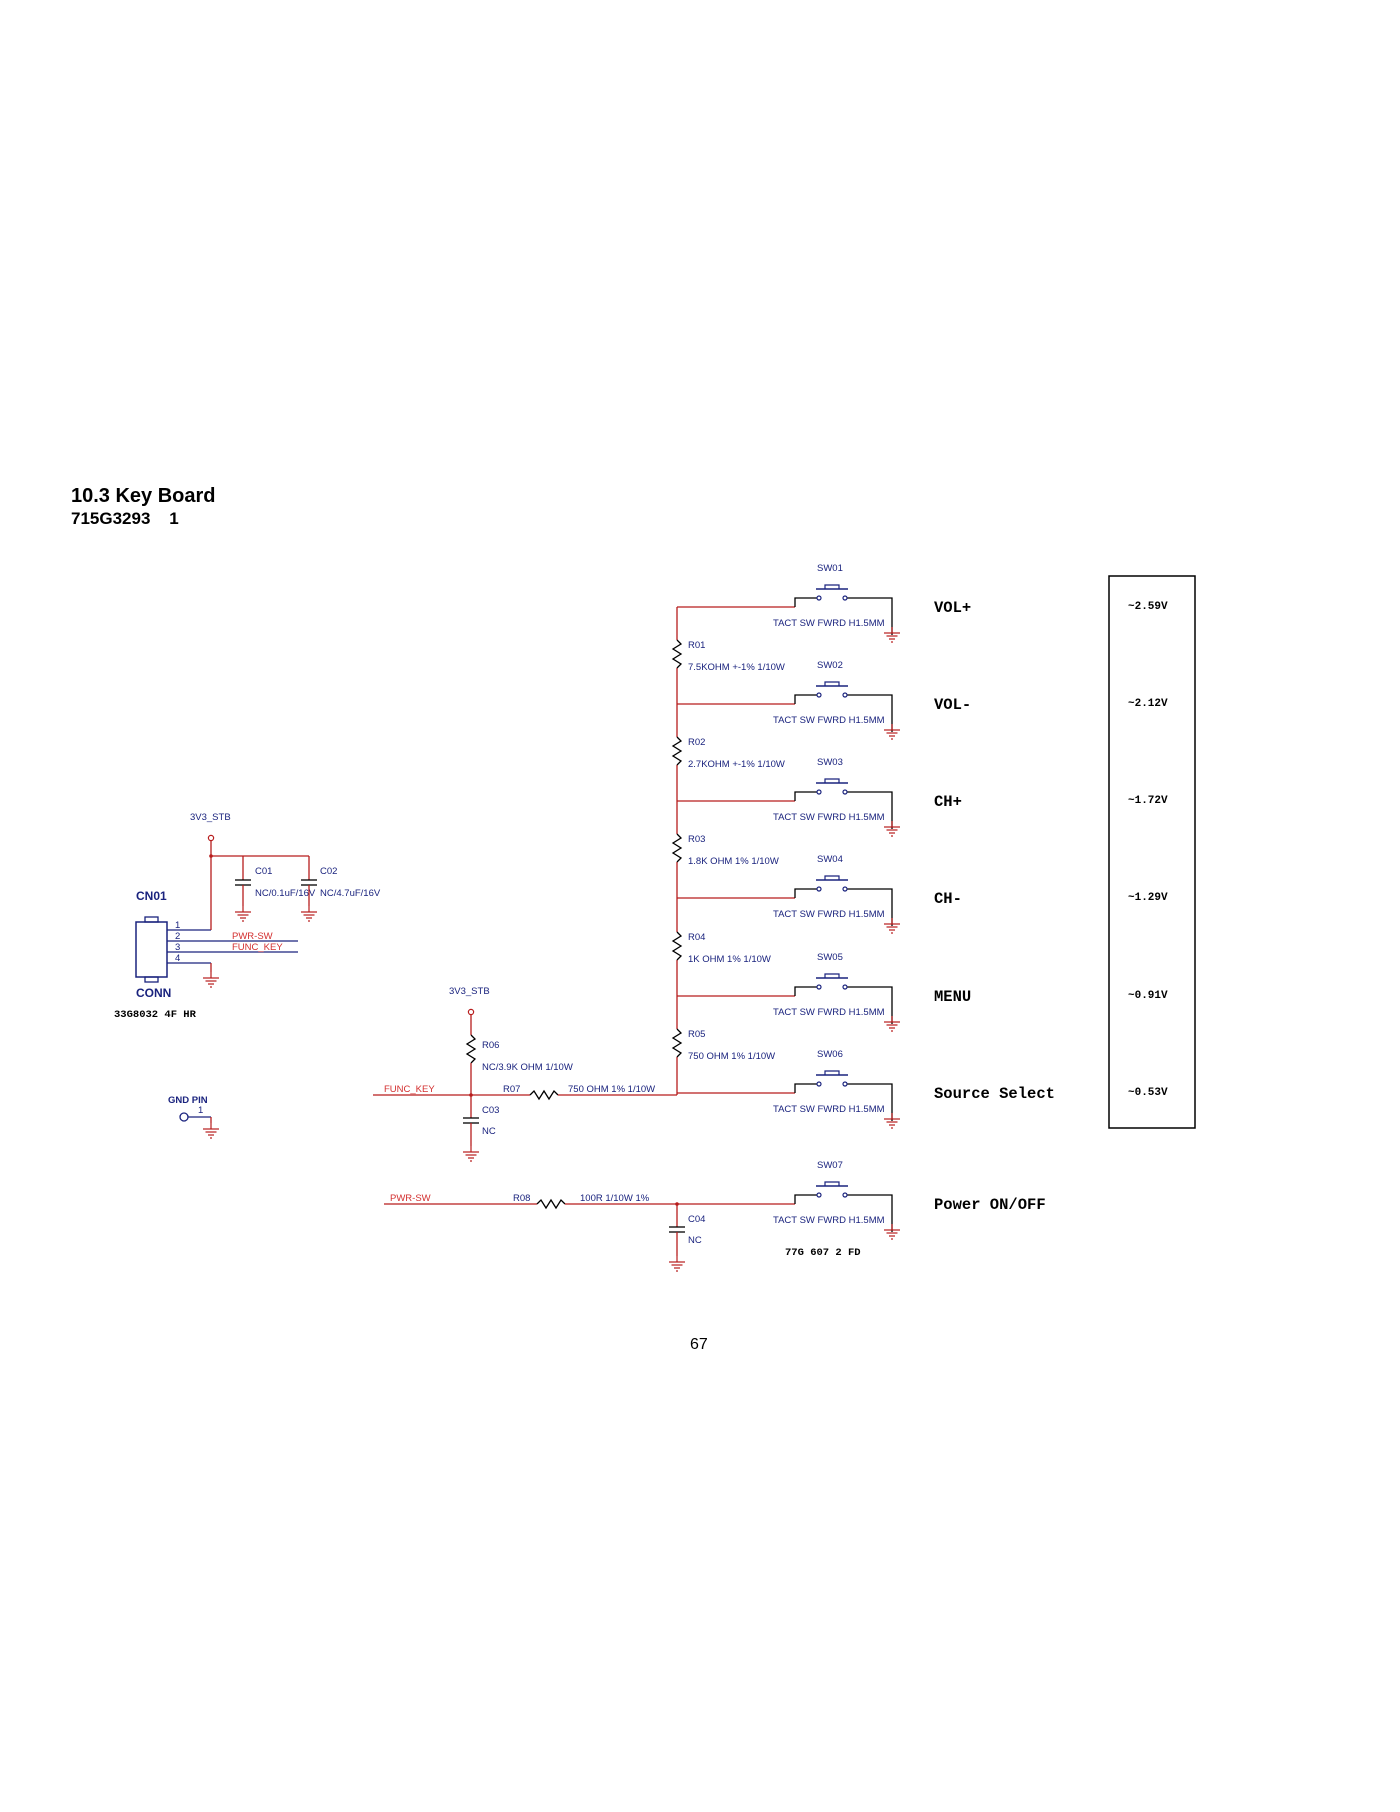  I want to click on resistor-r06: R06 NC/3.9K OHM 1/10W, so click(519, 1053).